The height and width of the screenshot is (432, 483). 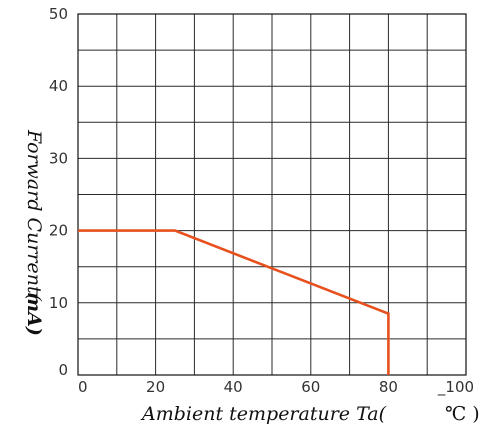 What do you see at coordinates (155, 387) in the screenshot?
I see `x-tick-label: 20` at bounding box center [155, 387].